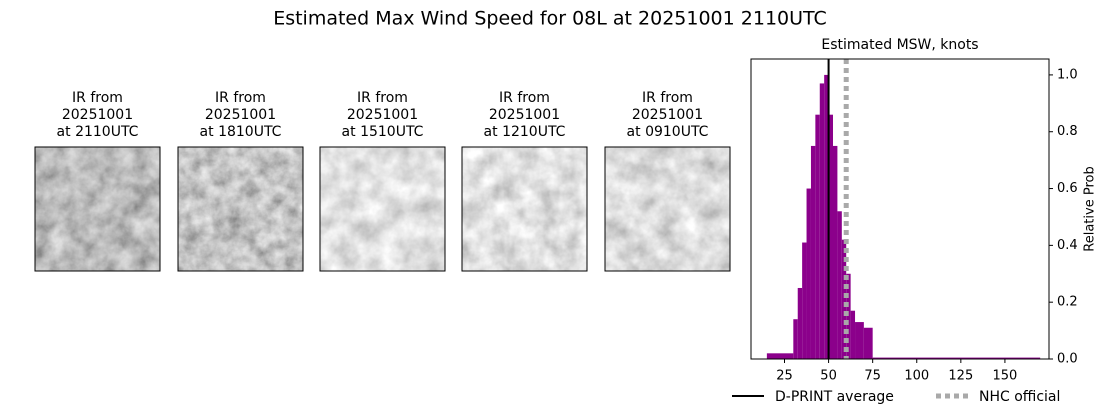 The image size is (1100, 409). What do you see at coordinates (784, 376) in the screenshot?
I see `x-tick-label: 25` at bounding box center [784, 376].